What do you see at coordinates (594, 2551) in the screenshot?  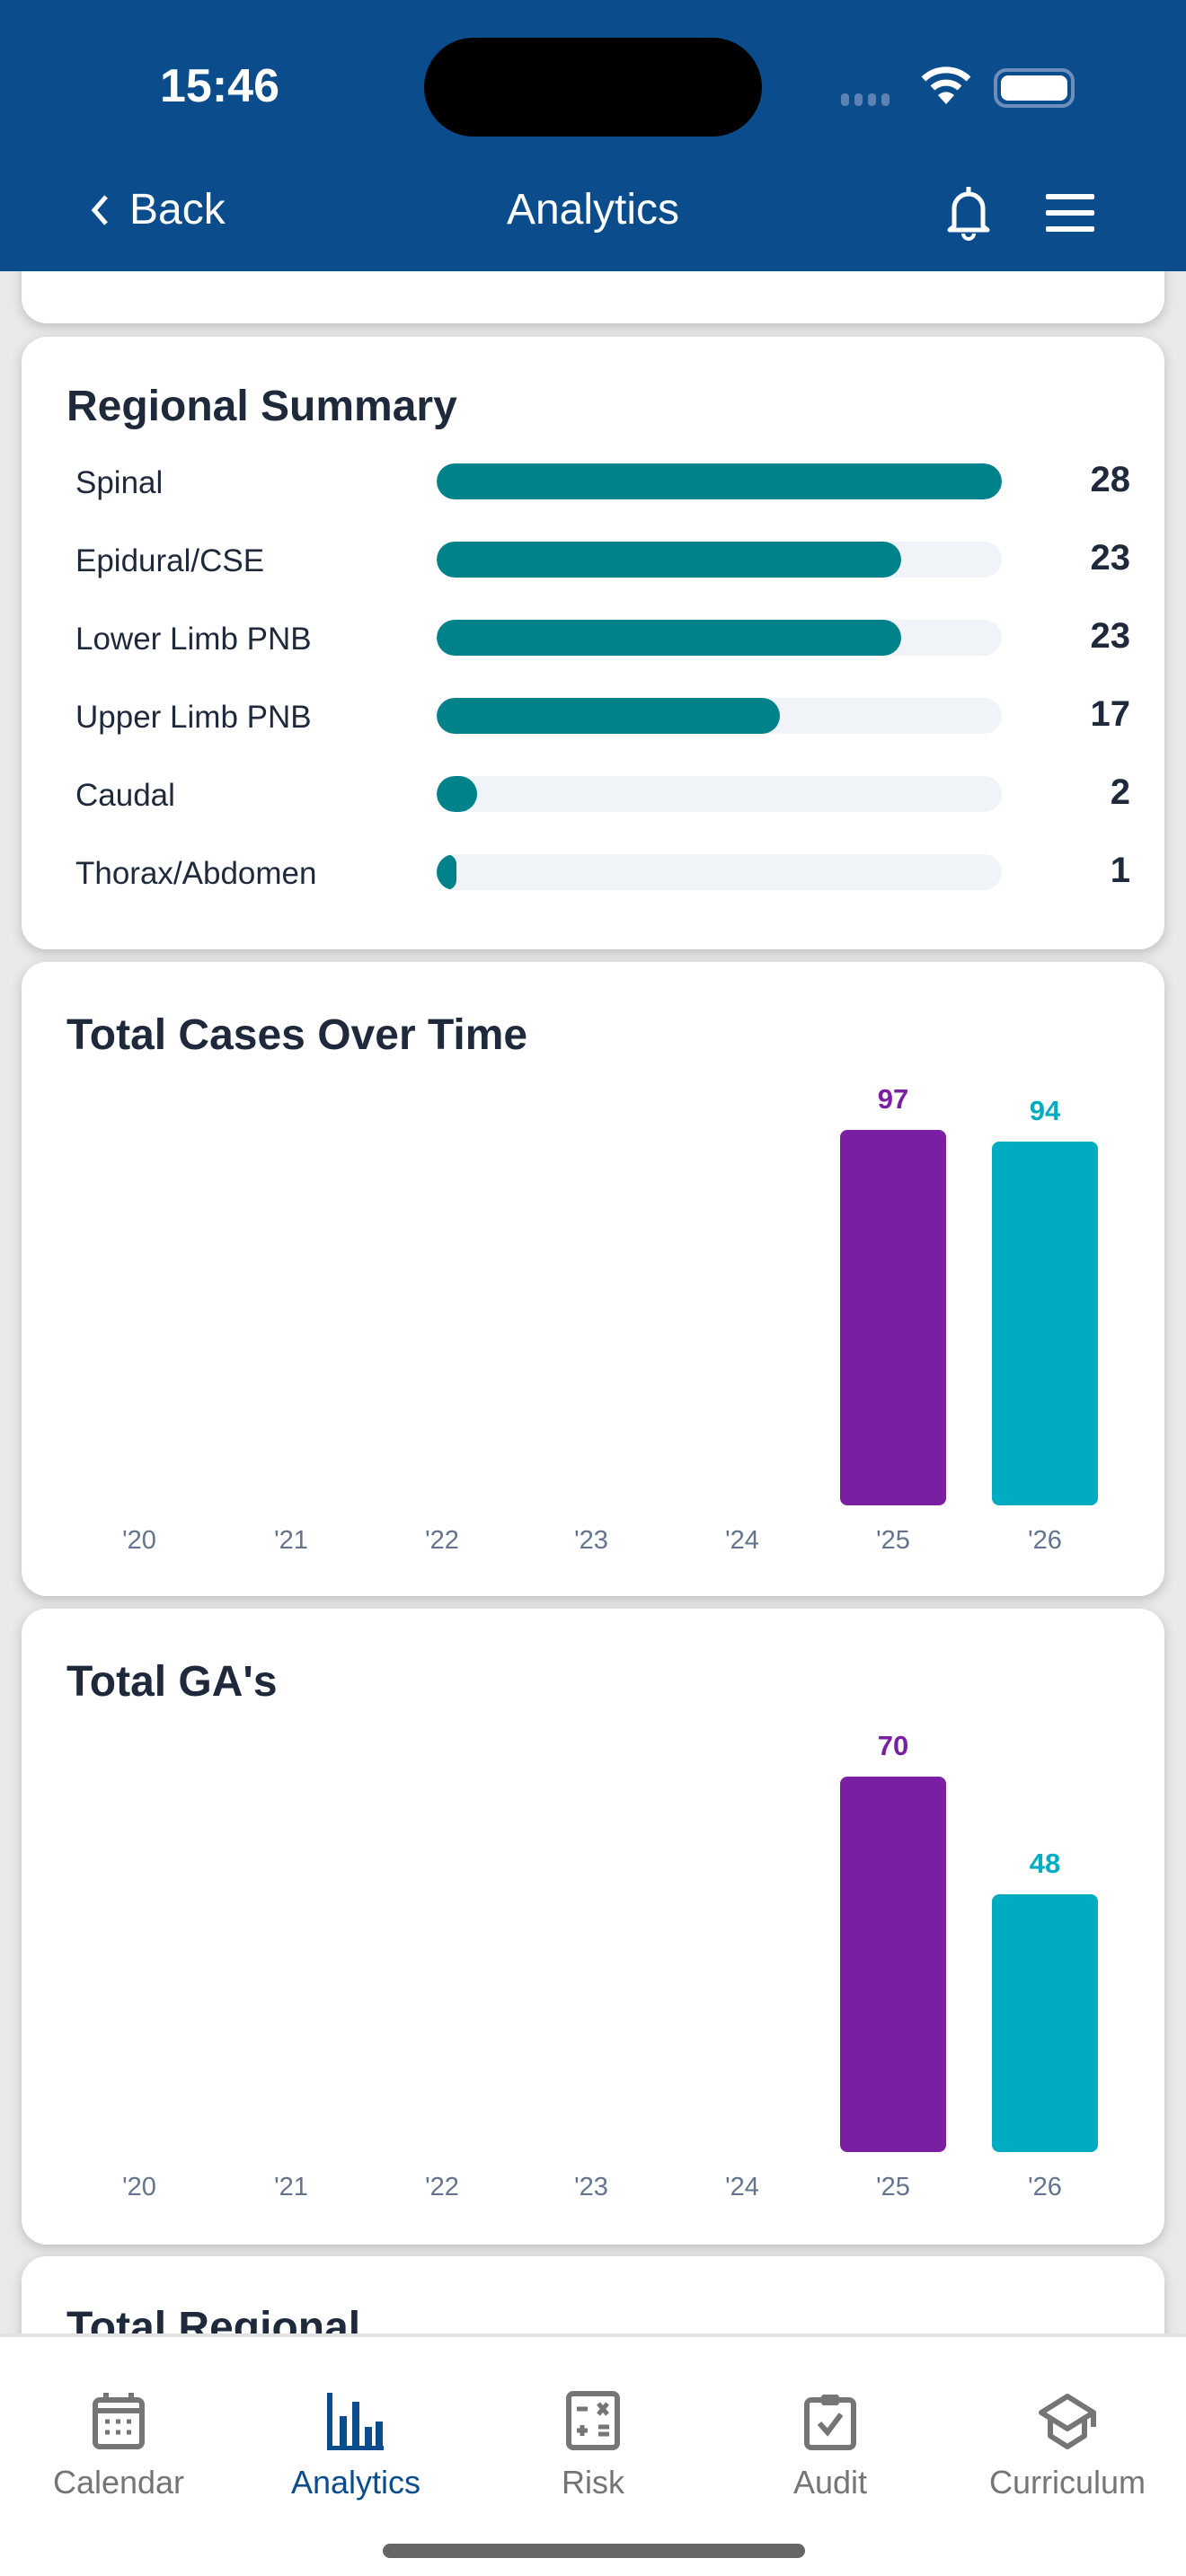 I see `home-indicator` at bounding box center [594, 2551].